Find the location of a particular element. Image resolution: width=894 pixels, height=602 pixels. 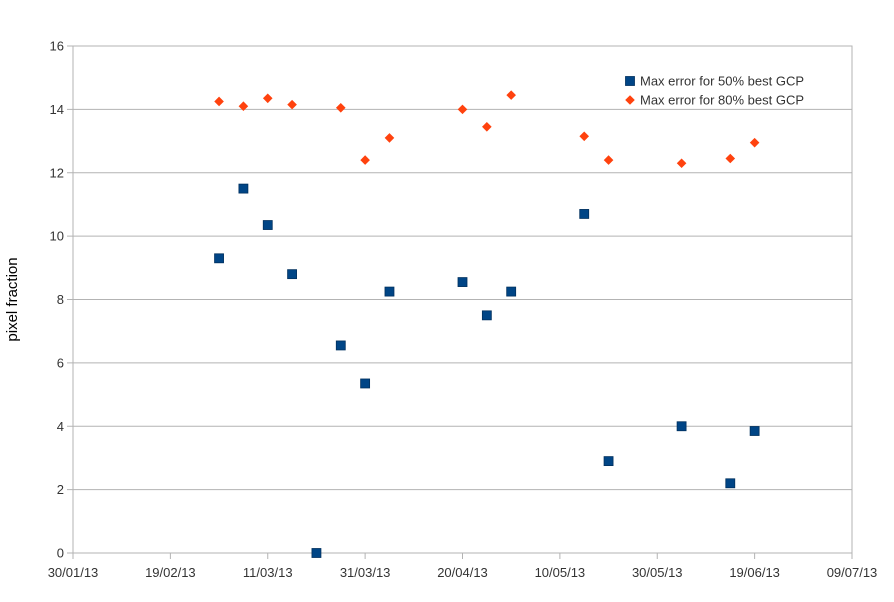

y-tick-label: 16 is located at coordinates (57, 46).